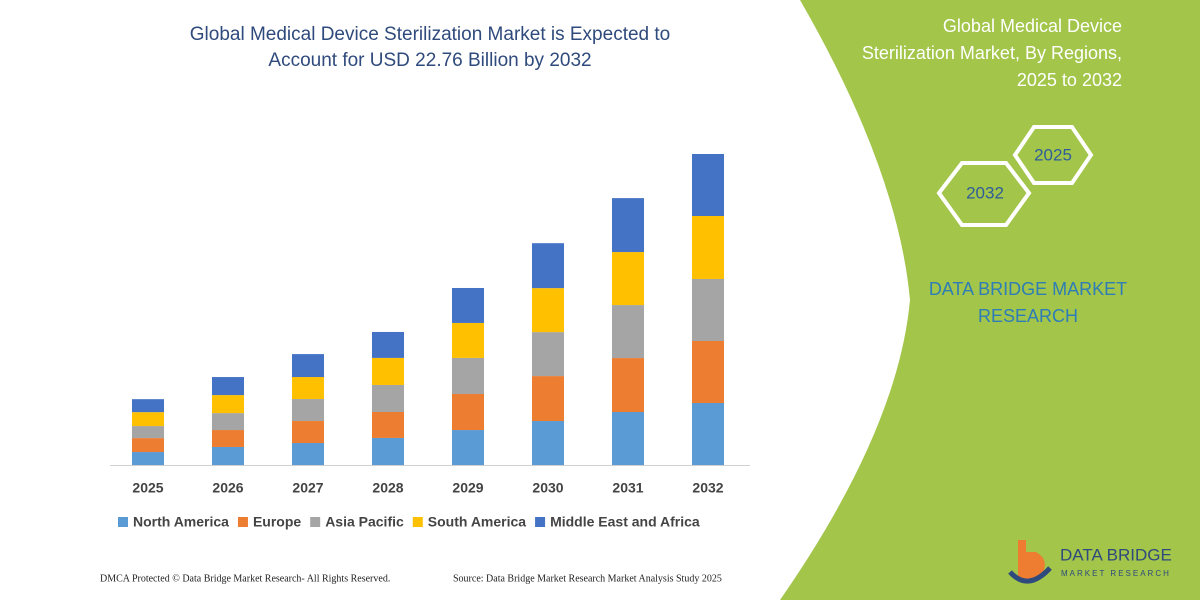 Image resolution: width=1200 pixels, height=600 pixels. What do you see at coordinates (1116, 573) in the screenshot?
I see `logo-tagline: MARKET RESEARCH` at bounding box center [1116, 573].